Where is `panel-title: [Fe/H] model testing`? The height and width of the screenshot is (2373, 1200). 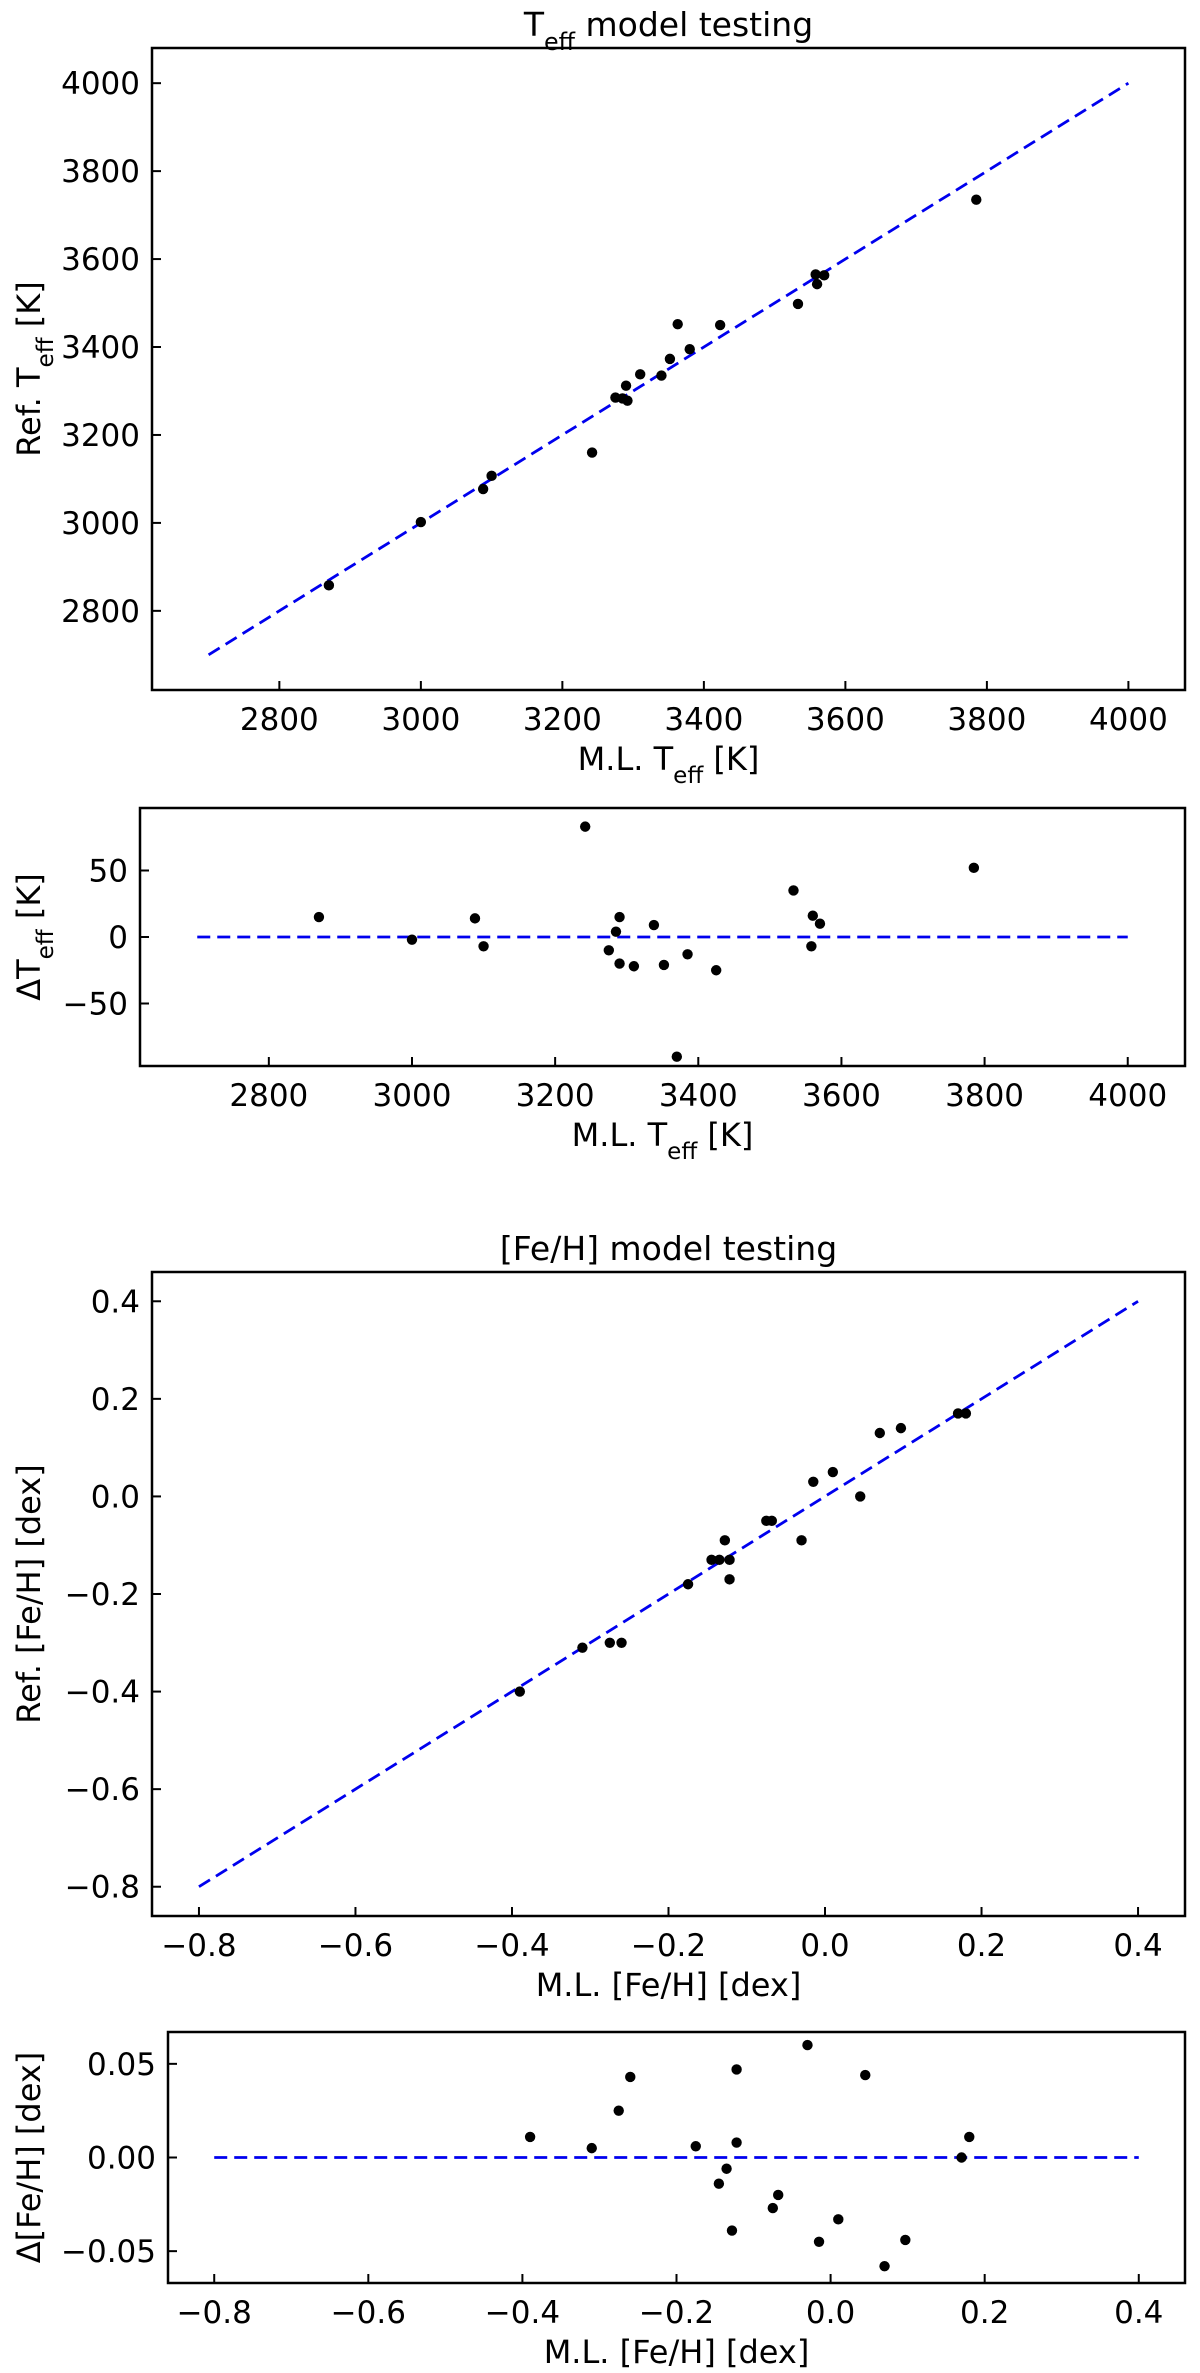
panel-title: [Fe/H] model testing is located at coordinates (668, 1248).